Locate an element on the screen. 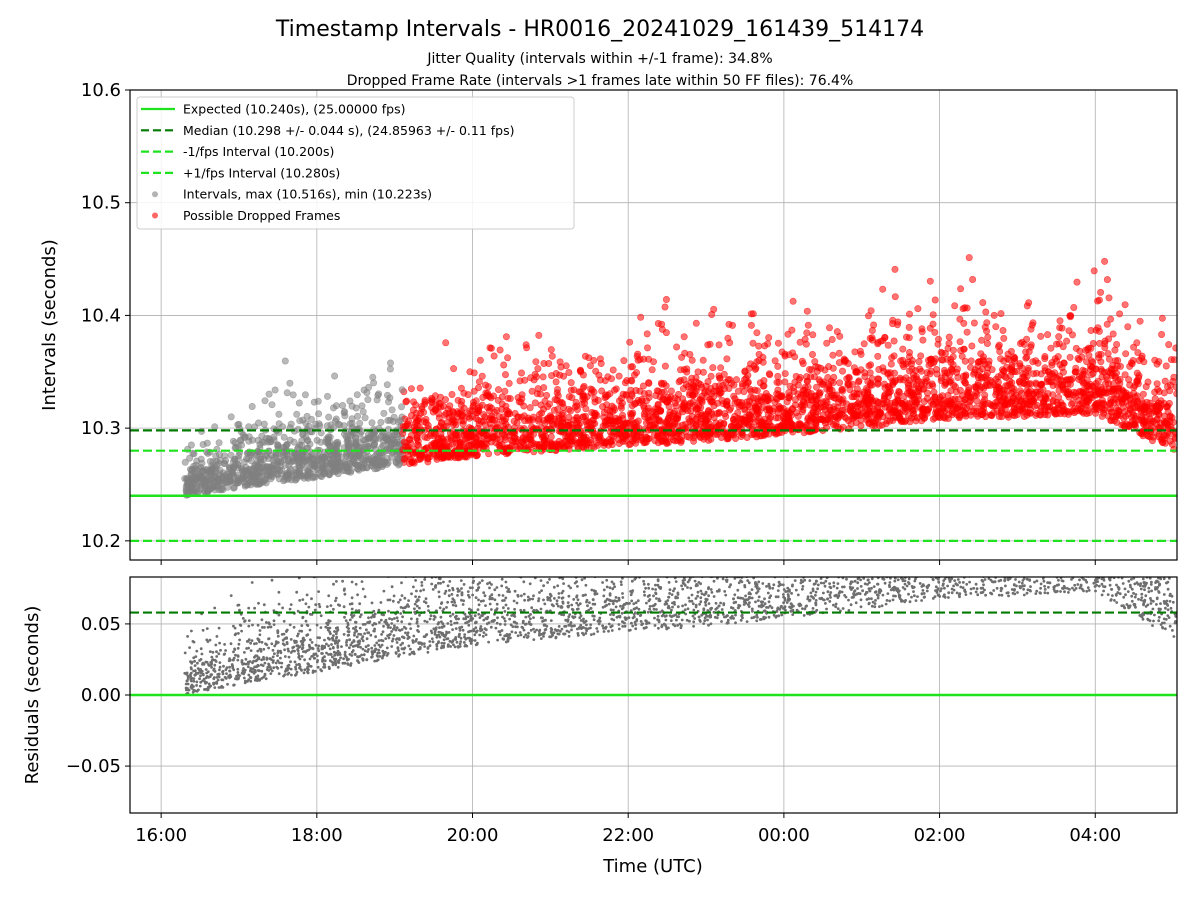 The height and width of the screenshot is (900, 1200). y-tick-label: 10.5 is located at coordinates (101, 203).